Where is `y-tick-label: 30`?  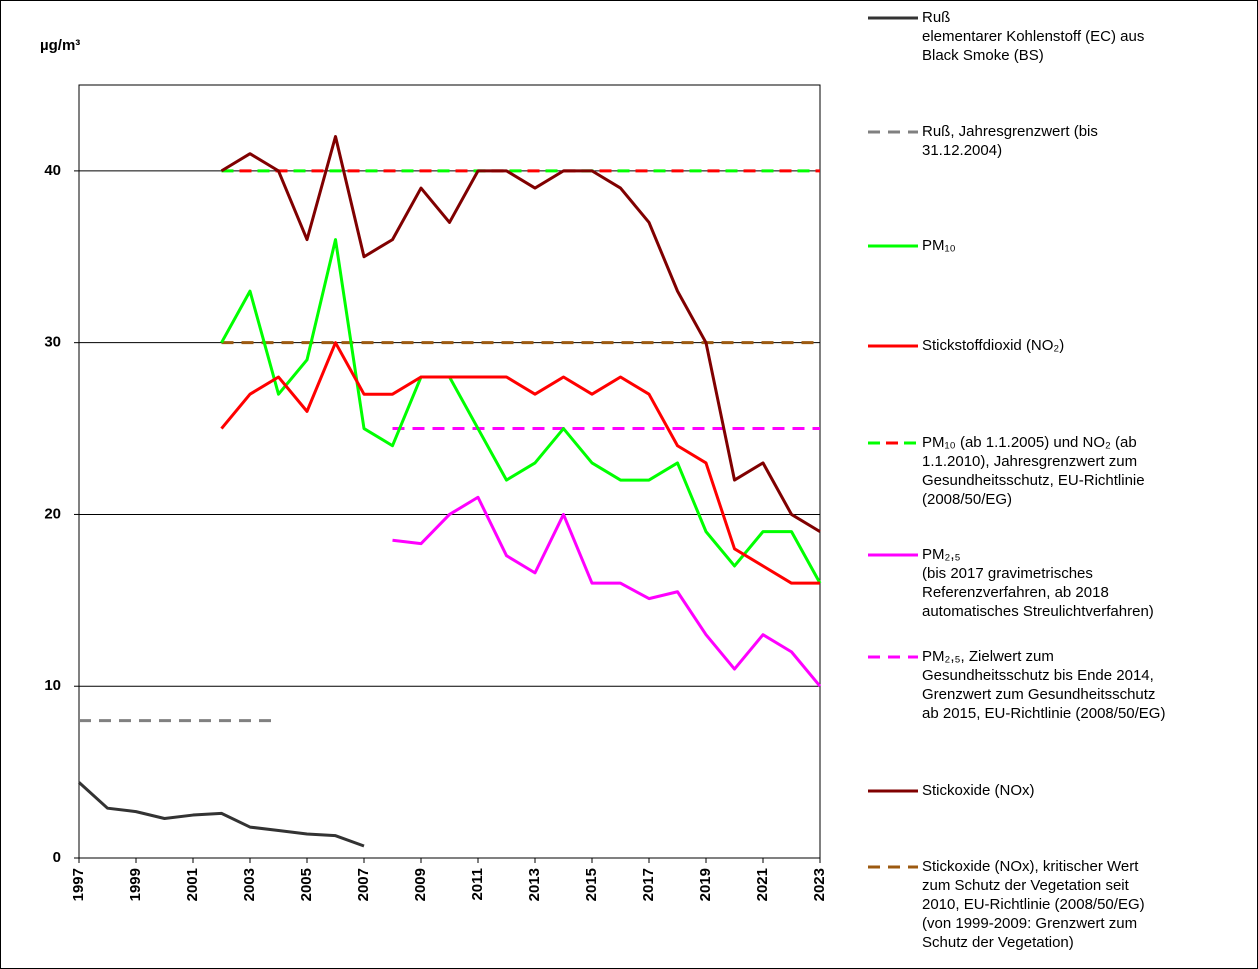 y-tick-label: 30 is located at coordinates (52, 342).